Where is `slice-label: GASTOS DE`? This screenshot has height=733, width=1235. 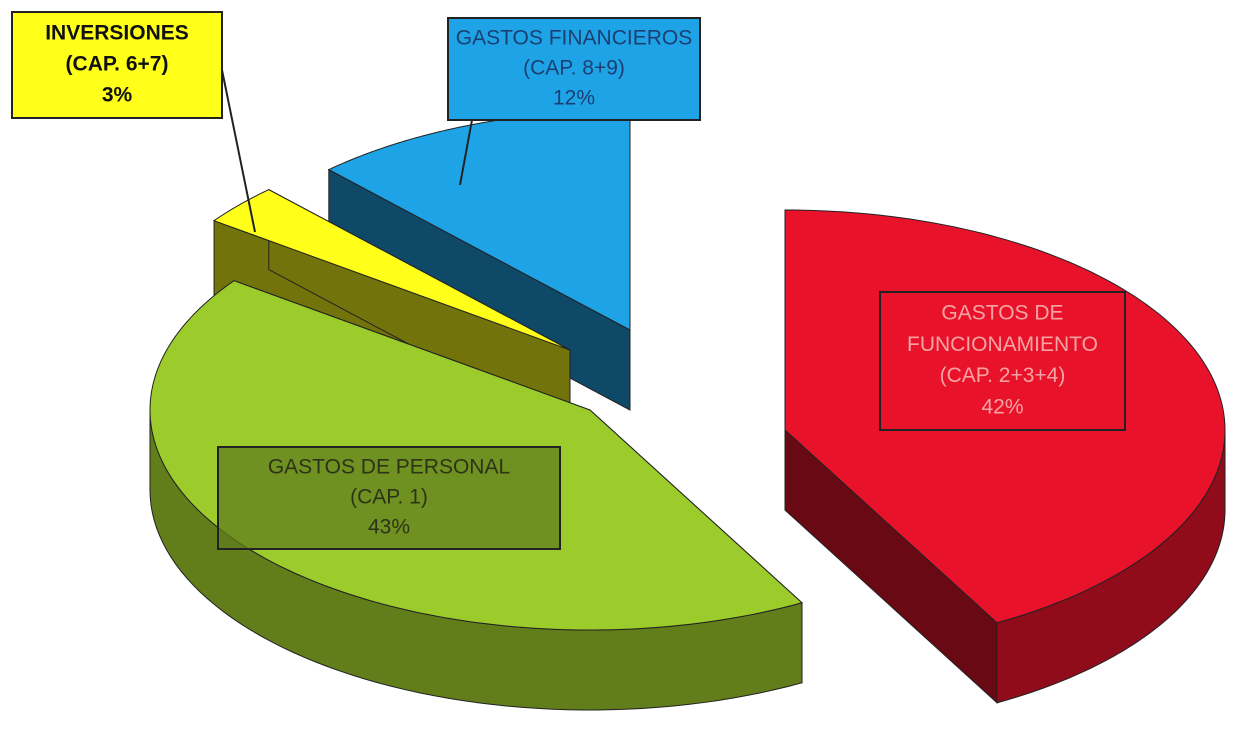
slice-label: GASTOS DE is located at coordinates (1002, 313).